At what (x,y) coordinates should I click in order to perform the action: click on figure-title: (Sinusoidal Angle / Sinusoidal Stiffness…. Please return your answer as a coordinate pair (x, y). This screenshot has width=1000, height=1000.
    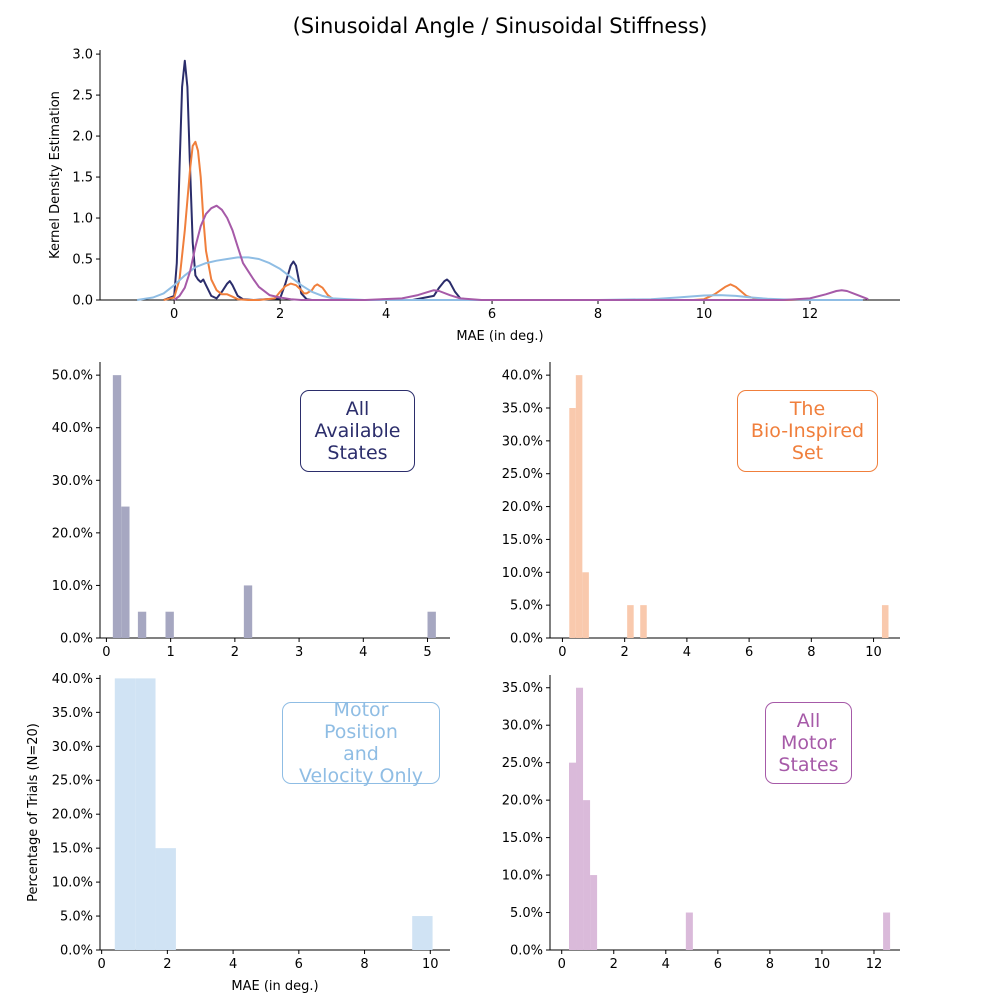
    Looking at the image, I should click on (500, 26).